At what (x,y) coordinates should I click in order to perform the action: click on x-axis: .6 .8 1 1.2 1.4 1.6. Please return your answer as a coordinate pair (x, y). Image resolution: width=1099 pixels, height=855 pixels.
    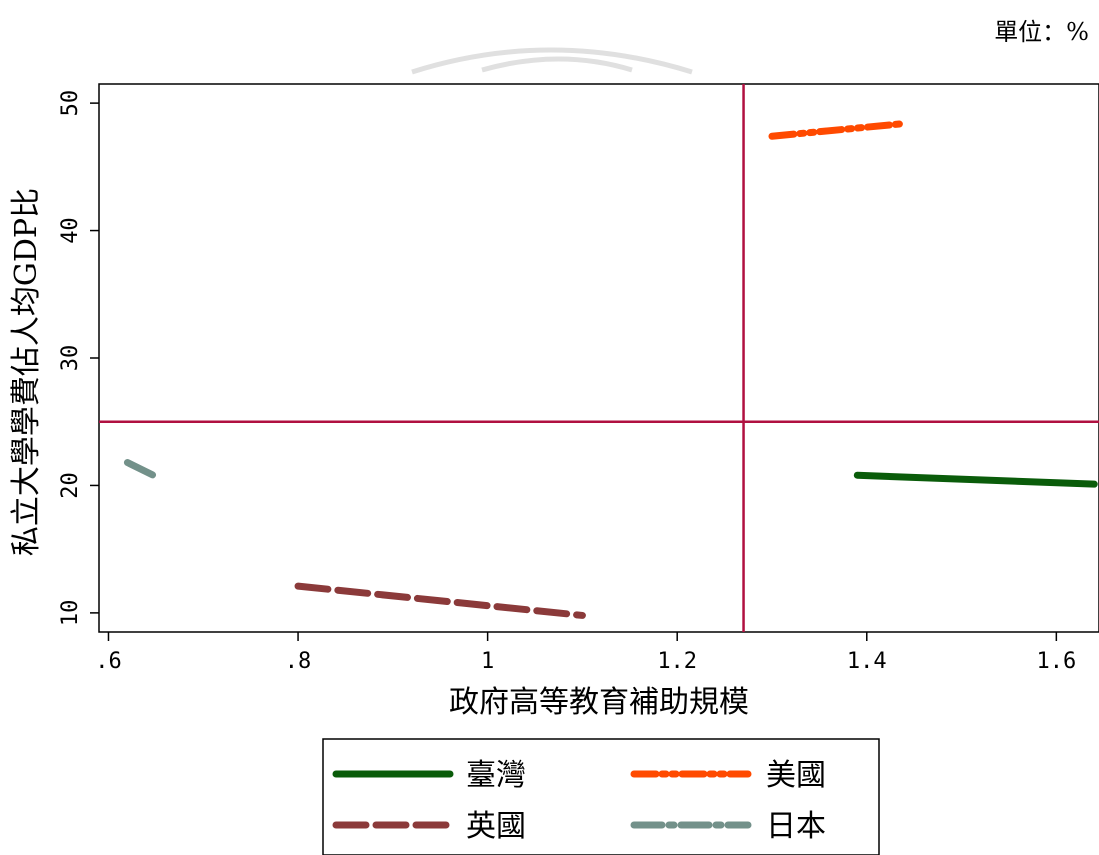
    Looking at the image, I should click on (585, 653).